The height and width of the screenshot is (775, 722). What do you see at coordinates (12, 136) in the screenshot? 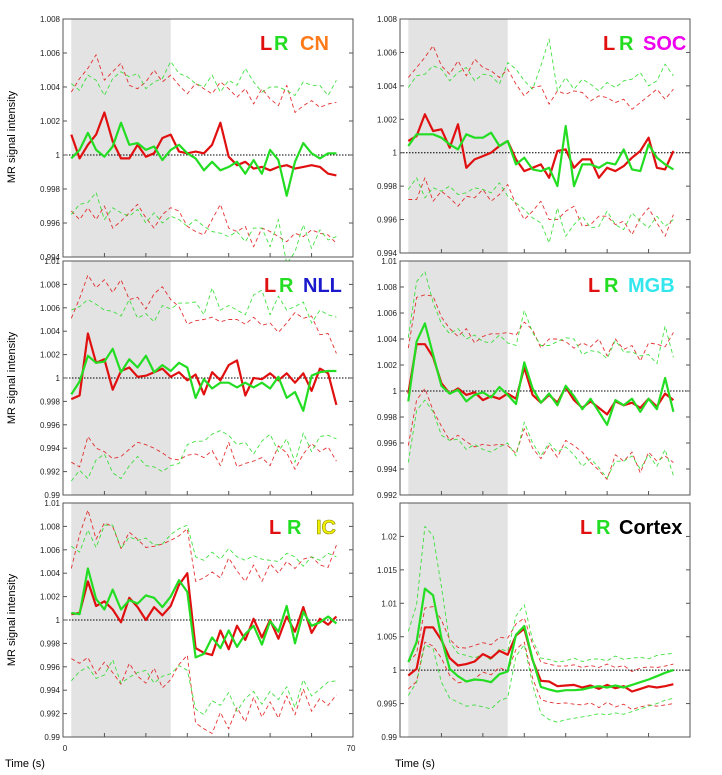
I see `y-axis-label-row1: MR signal intensity` at bounding box center [12, 136].